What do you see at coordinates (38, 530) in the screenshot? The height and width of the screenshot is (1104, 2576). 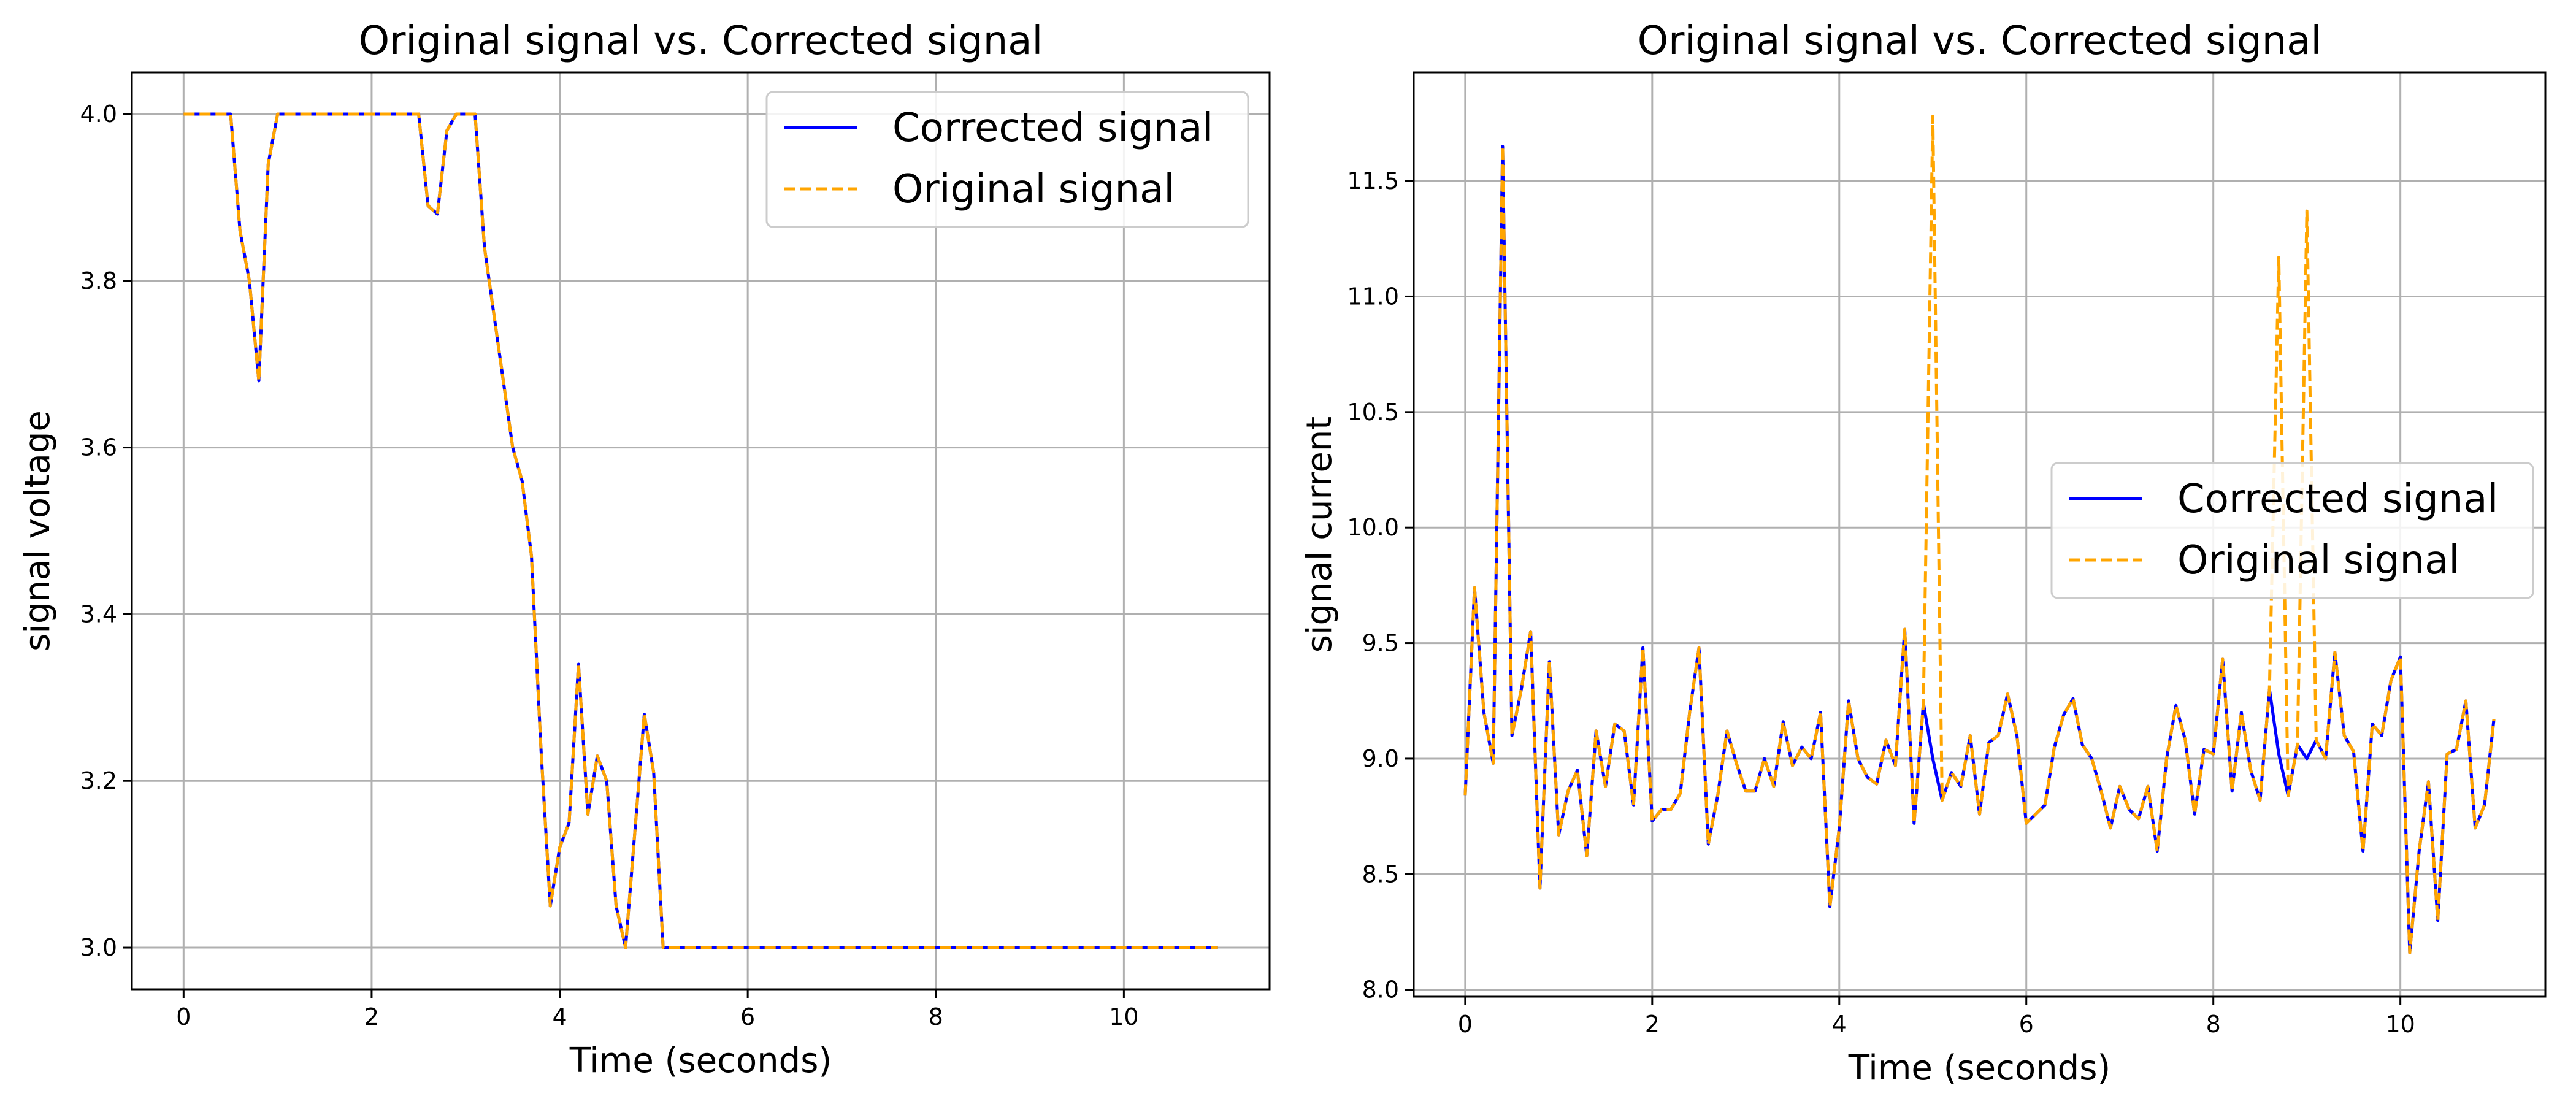 I see `y-axis-label: signal voltage` at bounding box center [38, 530].